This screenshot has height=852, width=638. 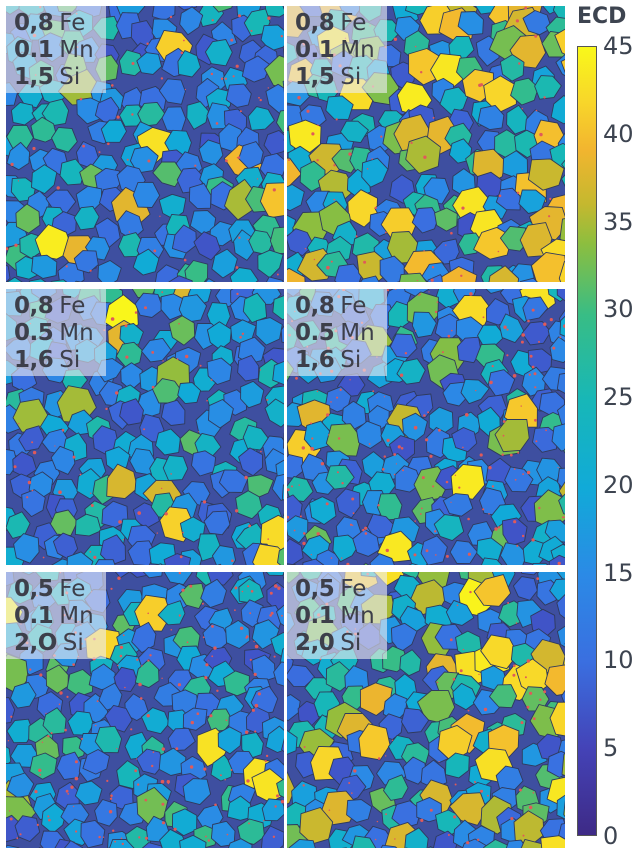 What do you see at coordinates (315, 77) in the screenshot?
I see `composition-value: 1,5` at bounding box center [315, 77].